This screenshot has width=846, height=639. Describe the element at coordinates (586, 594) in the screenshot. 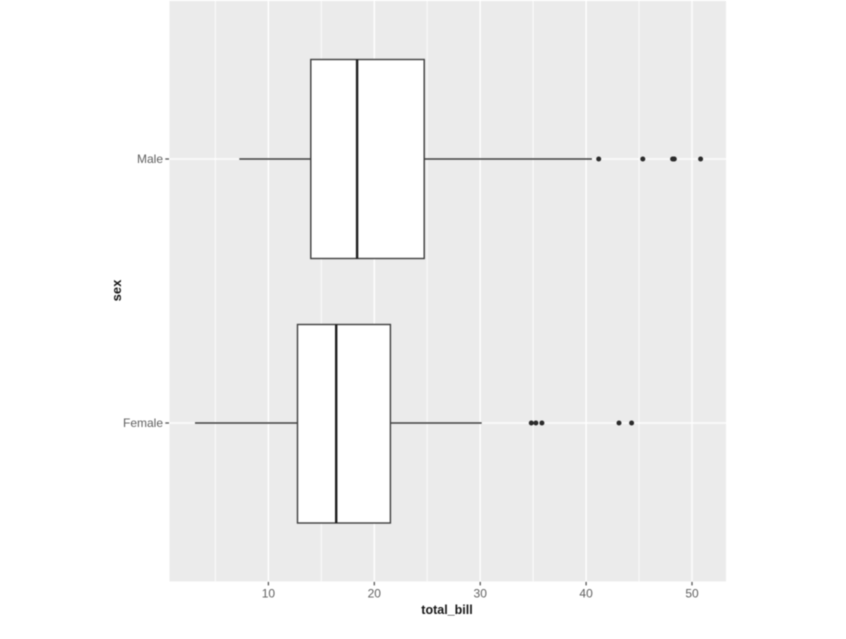

I see `svg-text: 40` at that location.